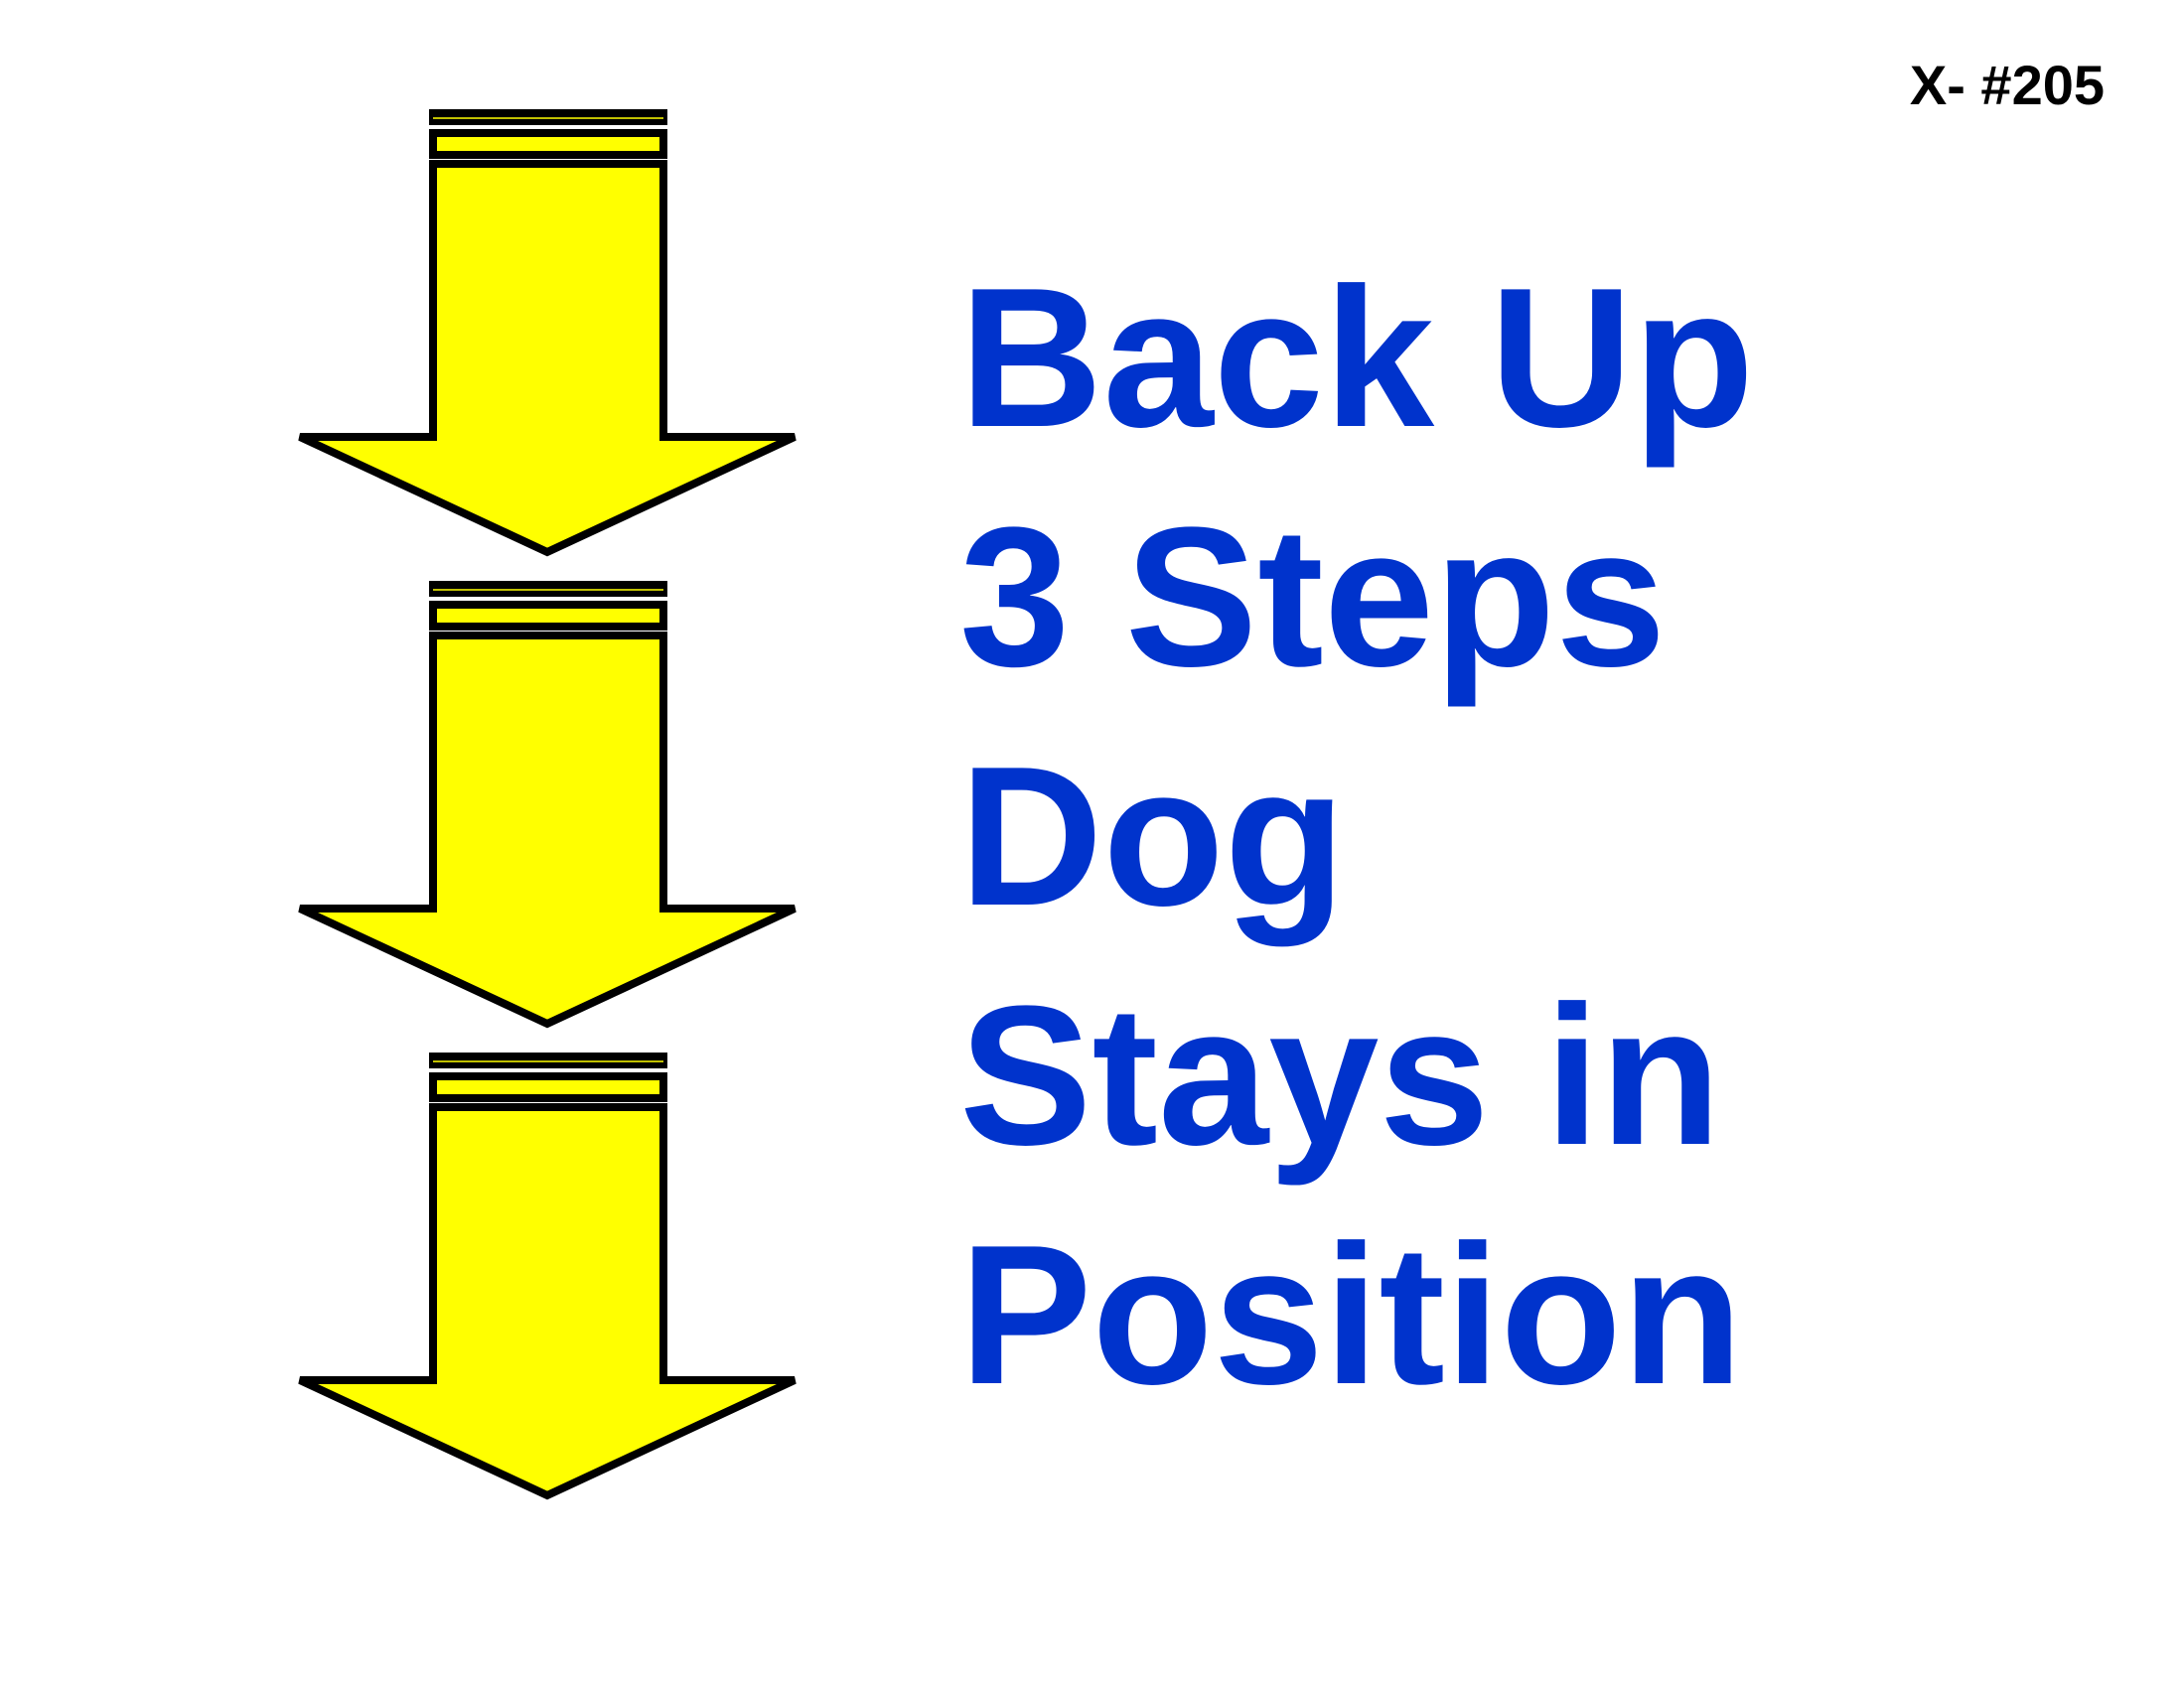 This screenshot has width=2184, height=1687. Describe the element at coordinates (1351, 1315) in the screenshot. I see `instruction-line: Position` at that location.